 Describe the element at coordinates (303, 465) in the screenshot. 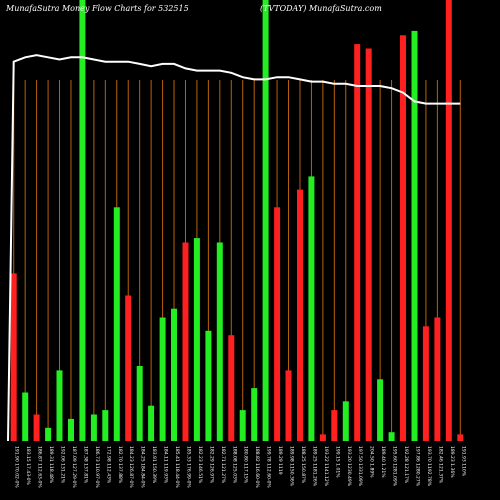

I see `x-tick-label: 188.25 150.87%` at that location.